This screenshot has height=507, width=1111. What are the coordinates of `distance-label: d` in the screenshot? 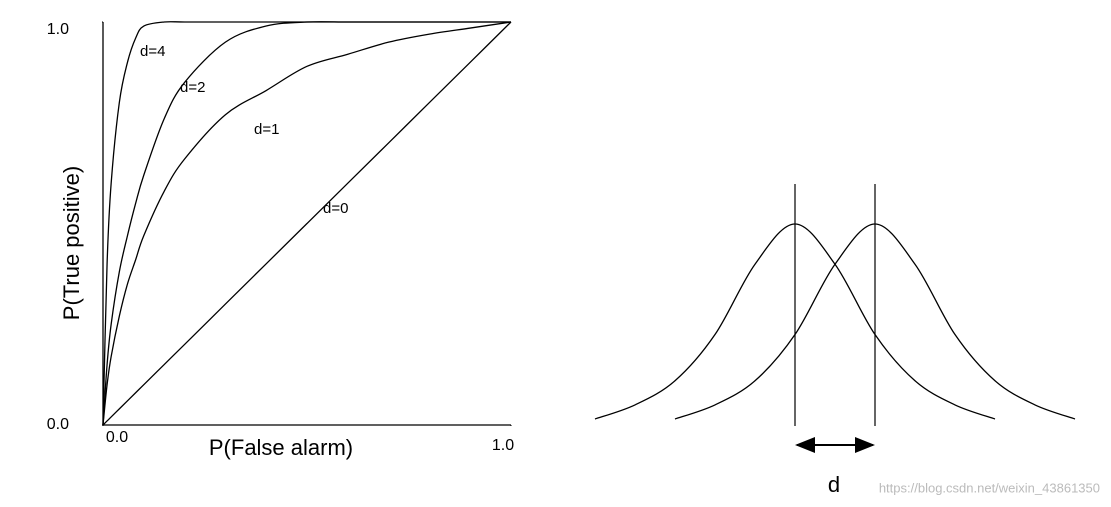 It's located at (834, 484).